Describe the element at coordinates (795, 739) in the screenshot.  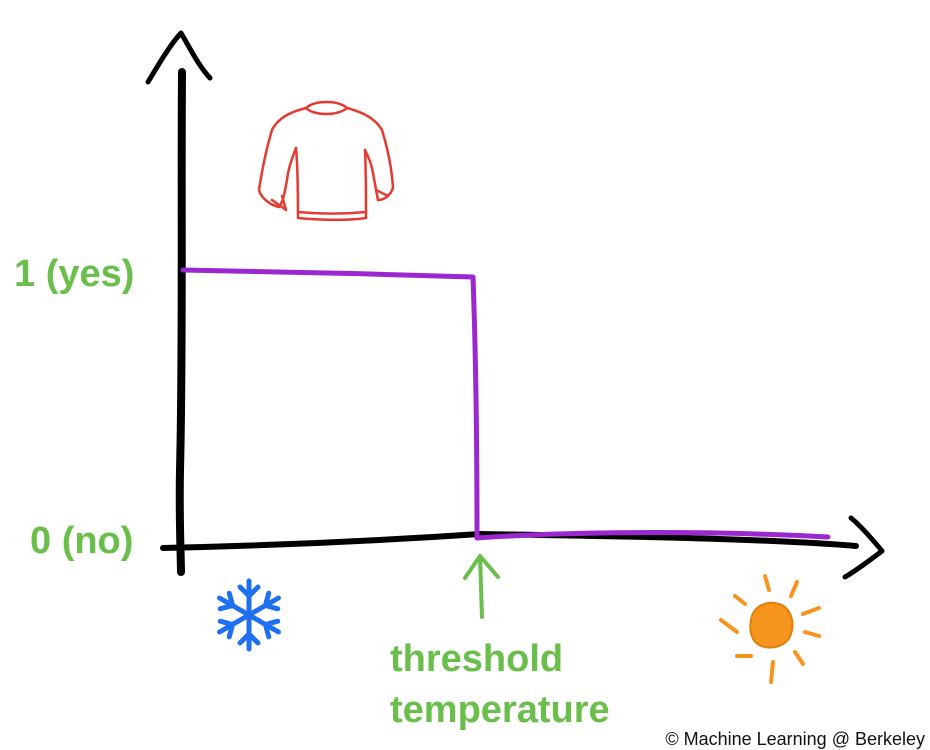
I see `copyright-text: © Machine Learning @ Berkeley` at that location.